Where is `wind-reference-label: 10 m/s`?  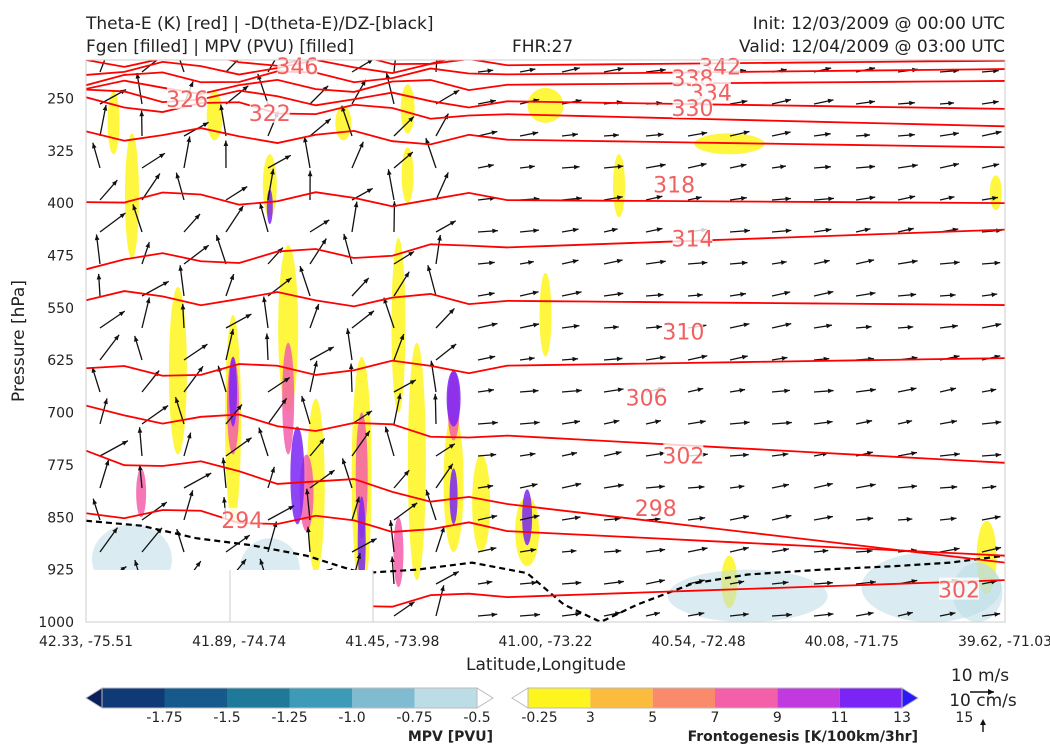
wind-reference-label: 10 m/s is located at coordinates (980, 676).